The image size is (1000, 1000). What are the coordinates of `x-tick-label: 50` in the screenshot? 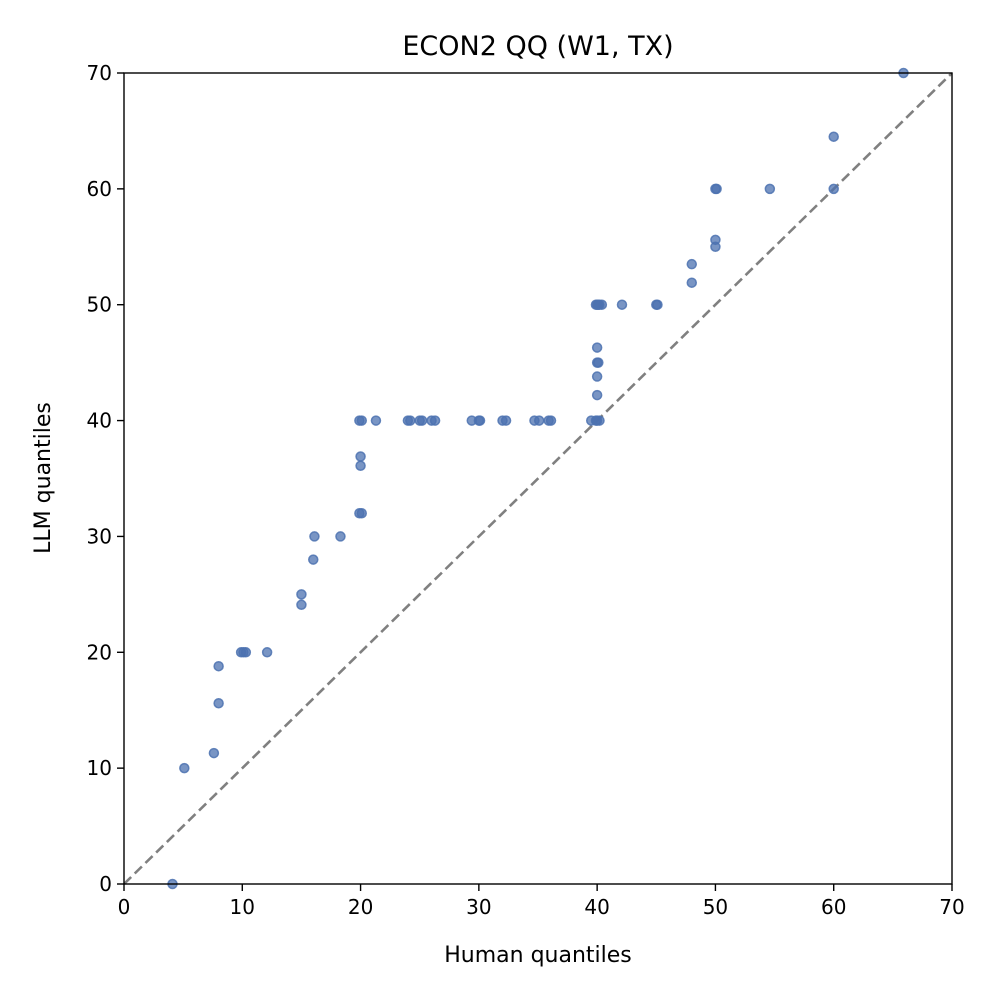 It's located at (715, 907).